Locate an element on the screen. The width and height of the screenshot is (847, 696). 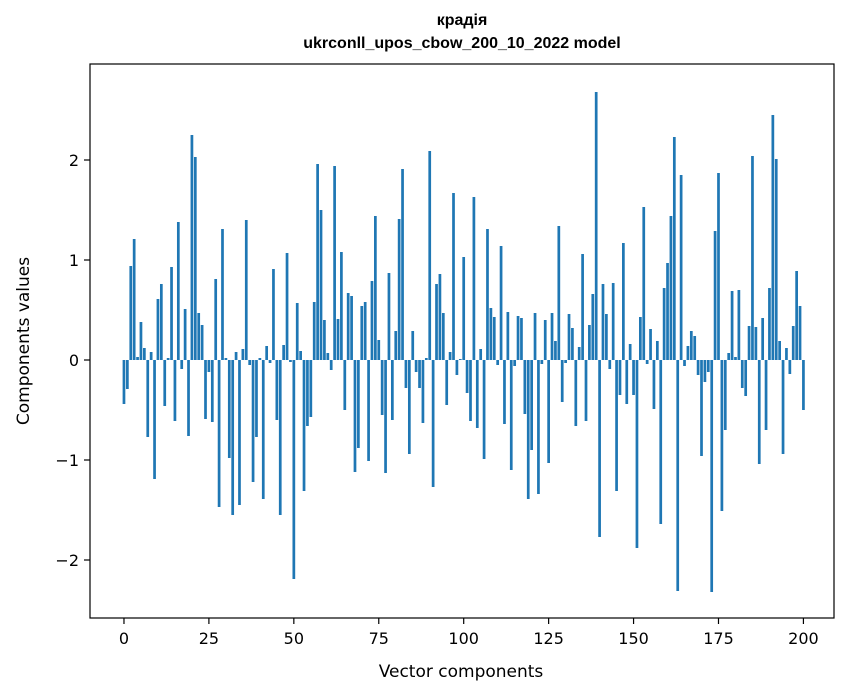
y-tick-label: 0 is located at coordinates (74, 360).